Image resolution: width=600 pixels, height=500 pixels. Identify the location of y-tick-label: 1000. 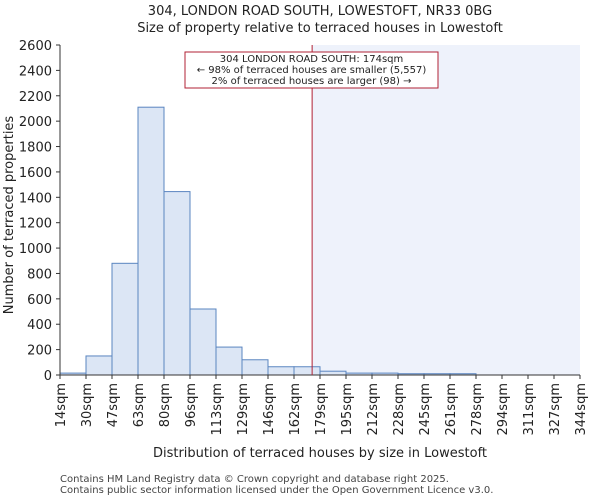
(35, 249).